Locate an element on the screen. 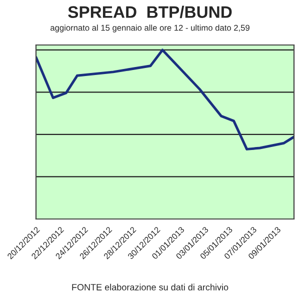 Image resolution: width=300 pixels, height=300 pixels. chart-title: SPREAD BTP/BUND is located at coordinates (150, 12).